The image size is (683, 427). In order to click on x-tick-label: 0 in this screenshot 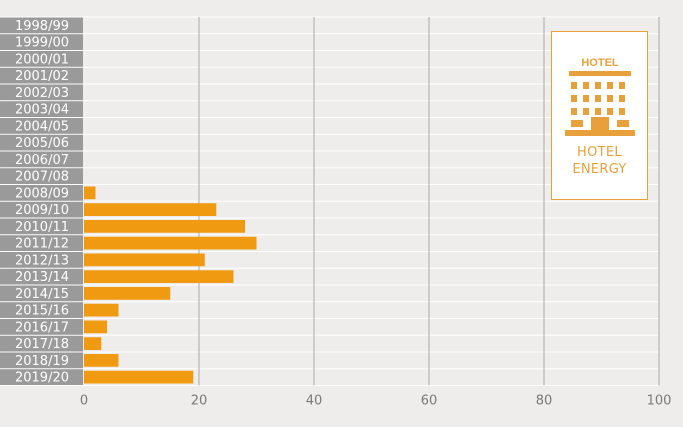, I will do `click(84, 401)`.